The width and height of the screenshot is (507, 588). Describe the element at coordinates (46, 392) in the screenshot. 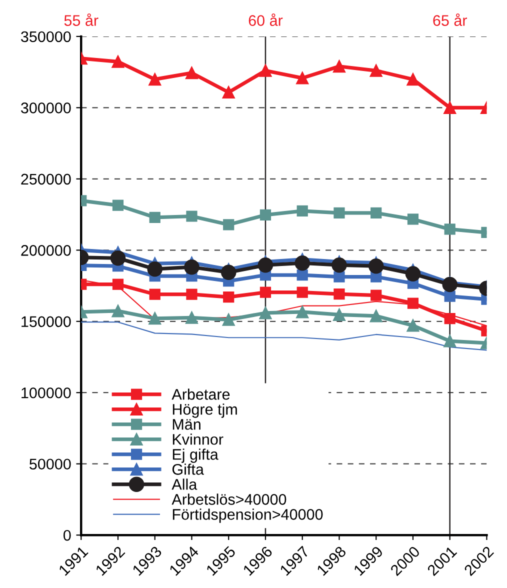

I see `y-tick-label: 100000` at that location.